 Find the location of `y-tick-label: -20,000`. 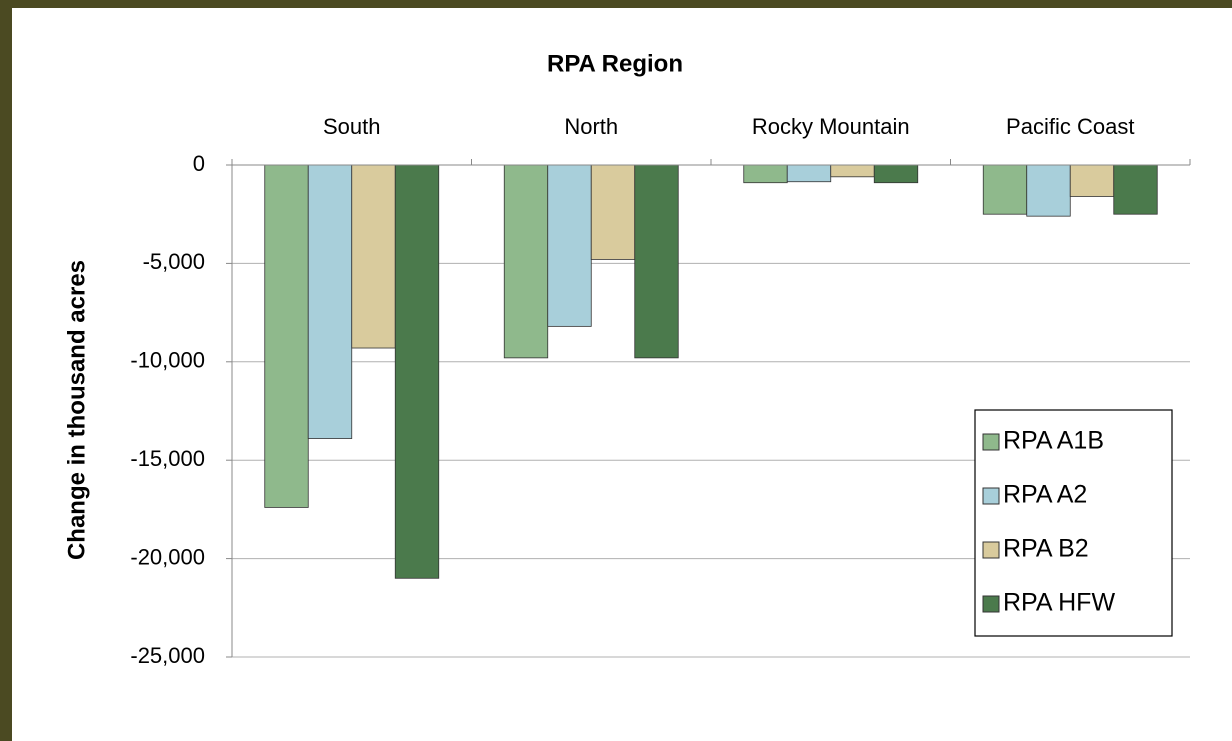

y-tick-label: -20,000 is located at coordinates (167, 556).